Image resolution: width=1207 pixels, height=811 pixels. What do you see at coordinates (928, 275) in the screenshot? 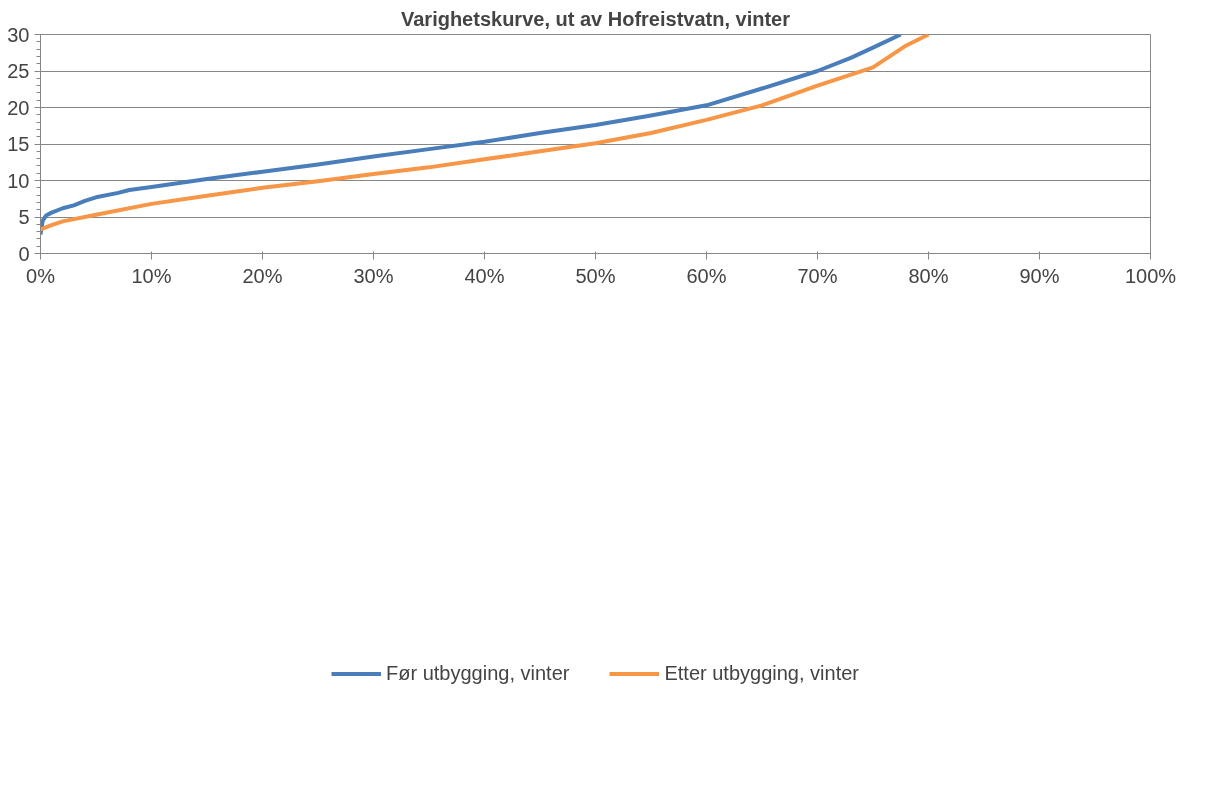
I see `x-tick-label: 80%` at bounding box center [928, 275].